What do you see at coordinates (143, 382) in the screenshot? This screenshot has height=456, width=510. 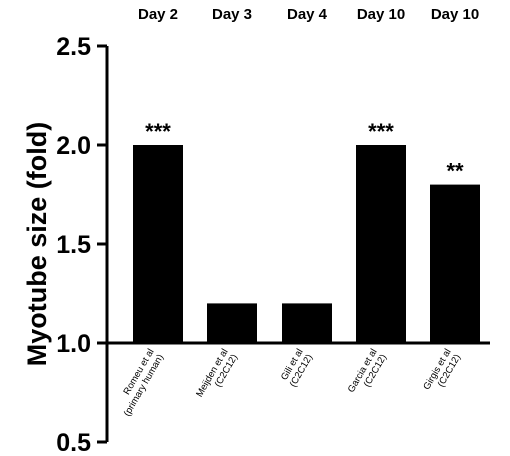 I see `category-label: Romeu et al(primary human)` at bounding box center [143, 382].